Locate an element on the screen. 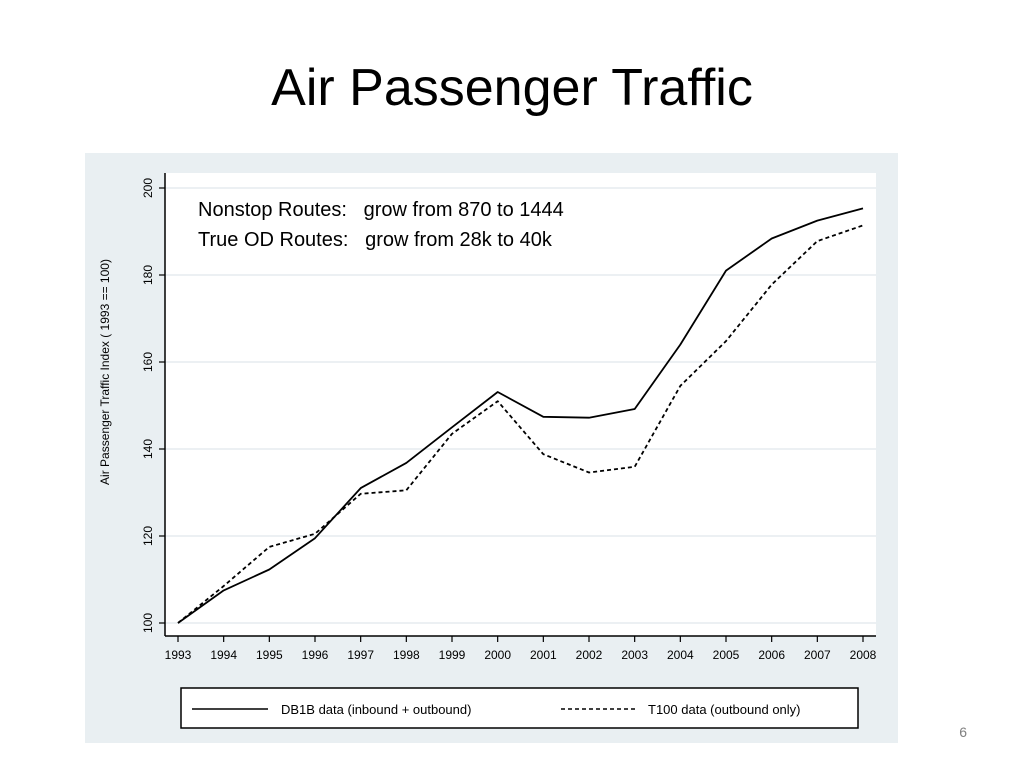 Image resolution: width=1024 pixels, height=768 pixels. legend-label-t100: T100 data (outbound only) is located at coordinates (724, 709).